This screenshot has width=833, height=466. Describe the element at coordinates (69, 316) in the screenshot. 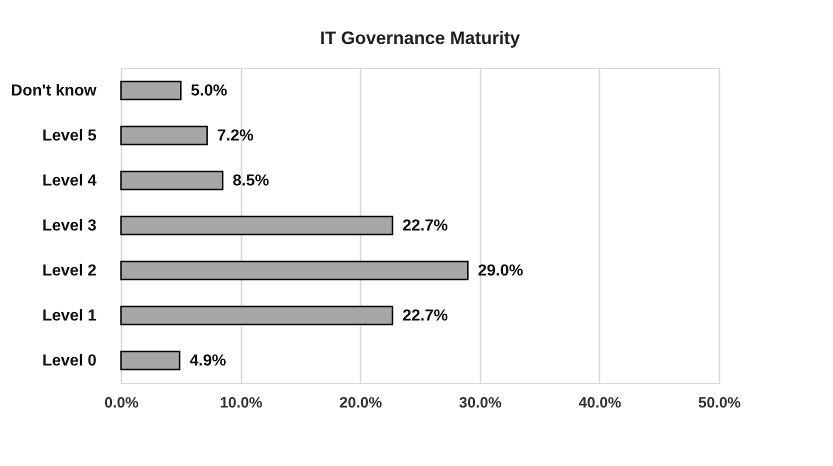

I see `y-tick-label: Level 1` at that location.